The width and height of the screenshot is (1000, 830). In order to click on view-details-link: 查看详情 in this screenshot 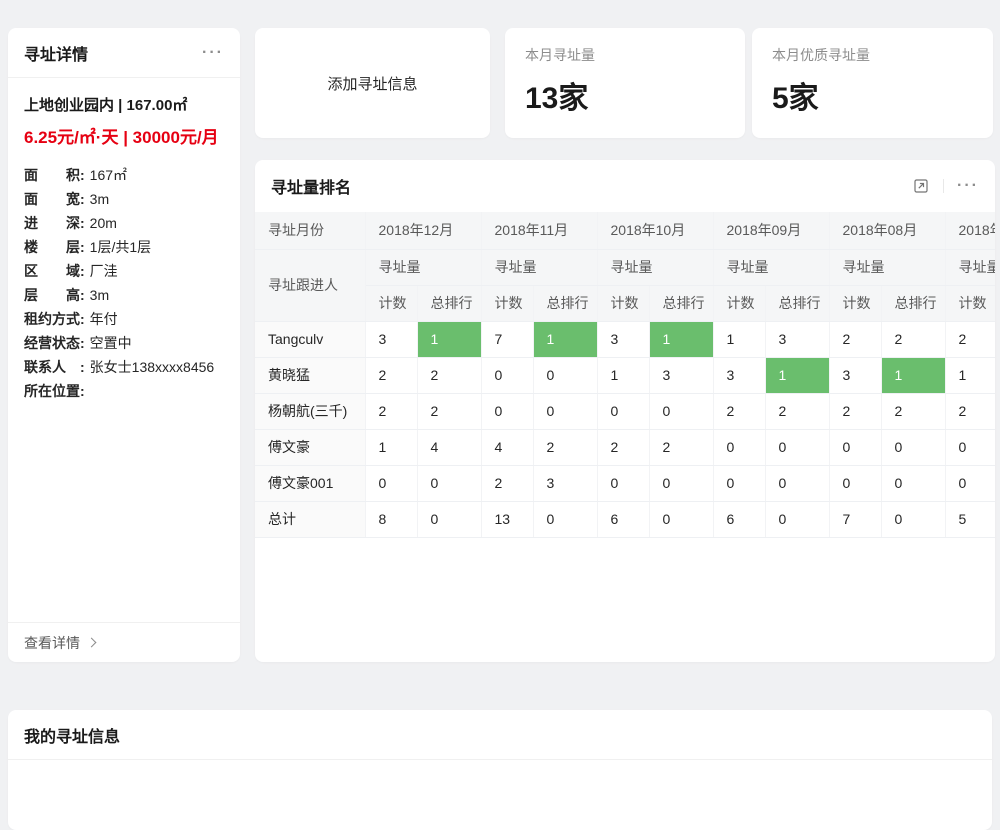, I will do `click(124, 642)`.